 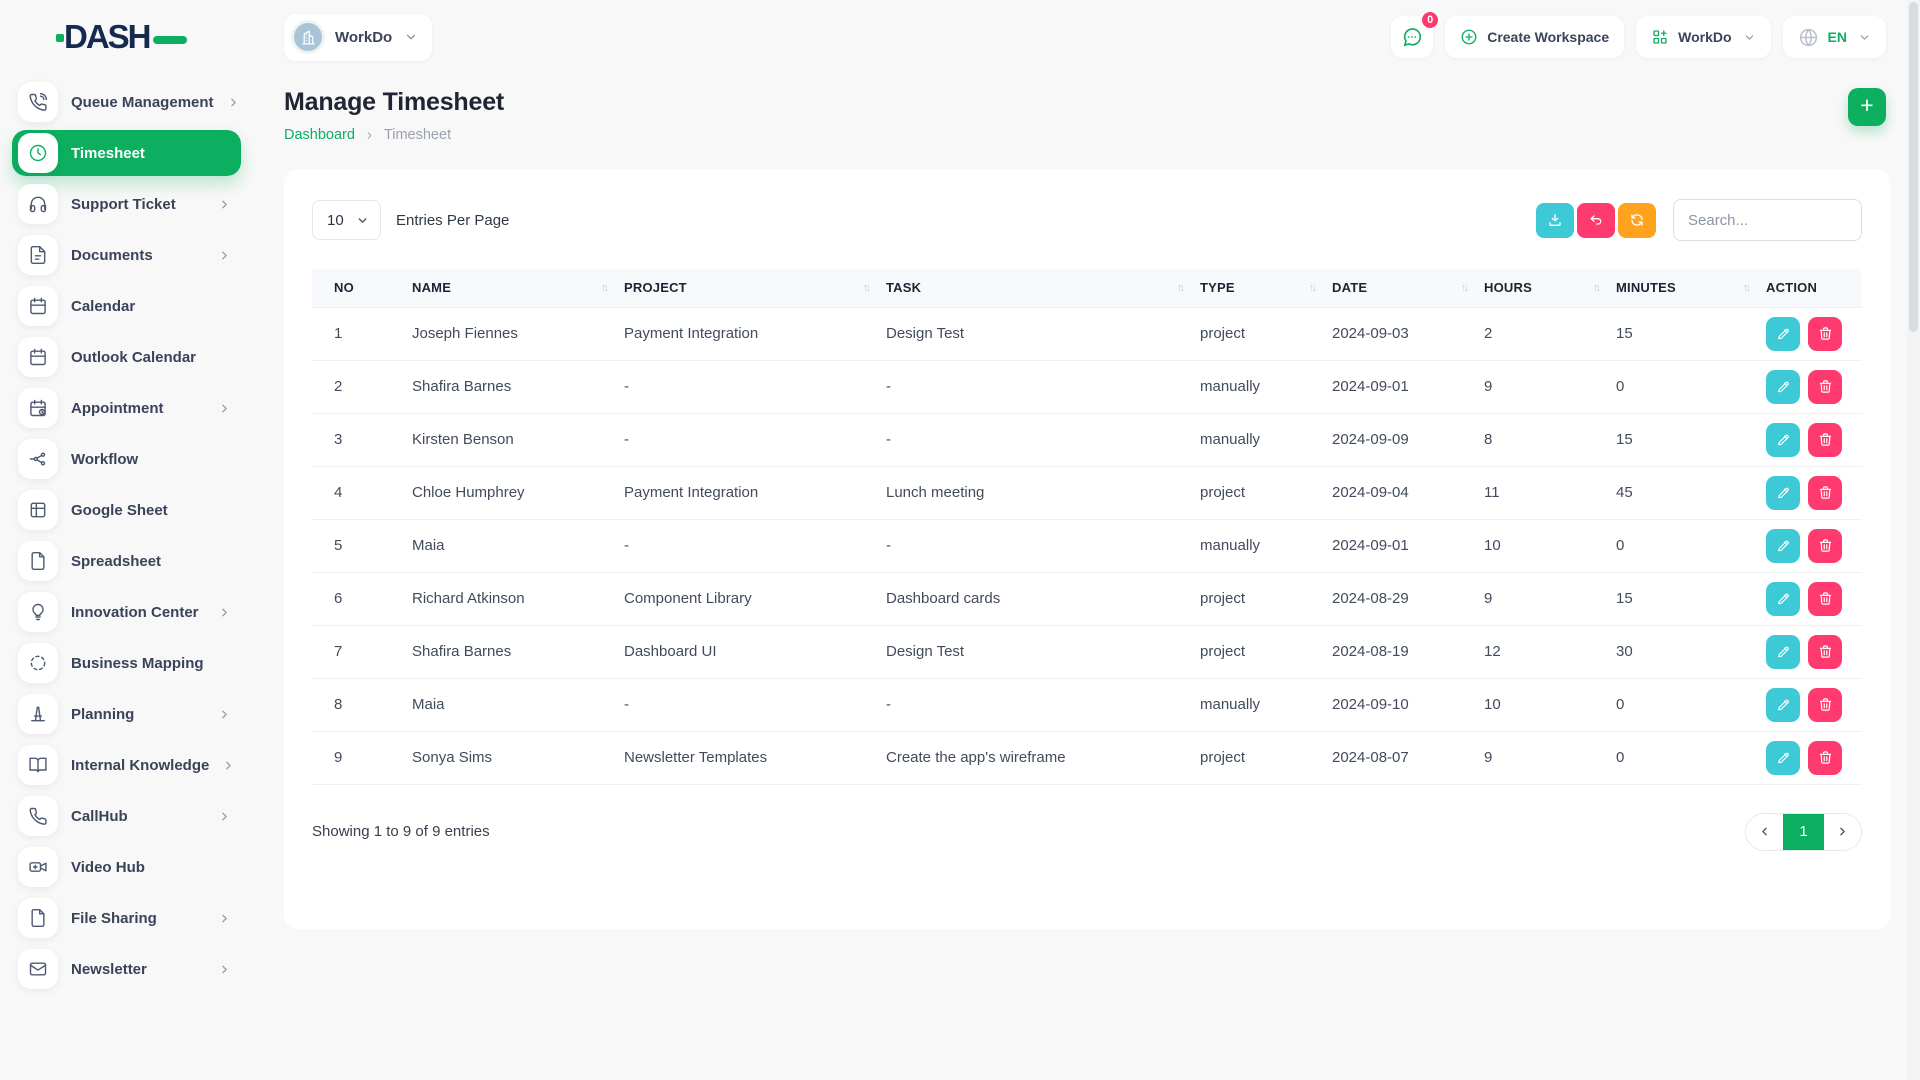 I want to click on breadcrumb-dashboard-link: Dashboard, so click(x=319, y=135).